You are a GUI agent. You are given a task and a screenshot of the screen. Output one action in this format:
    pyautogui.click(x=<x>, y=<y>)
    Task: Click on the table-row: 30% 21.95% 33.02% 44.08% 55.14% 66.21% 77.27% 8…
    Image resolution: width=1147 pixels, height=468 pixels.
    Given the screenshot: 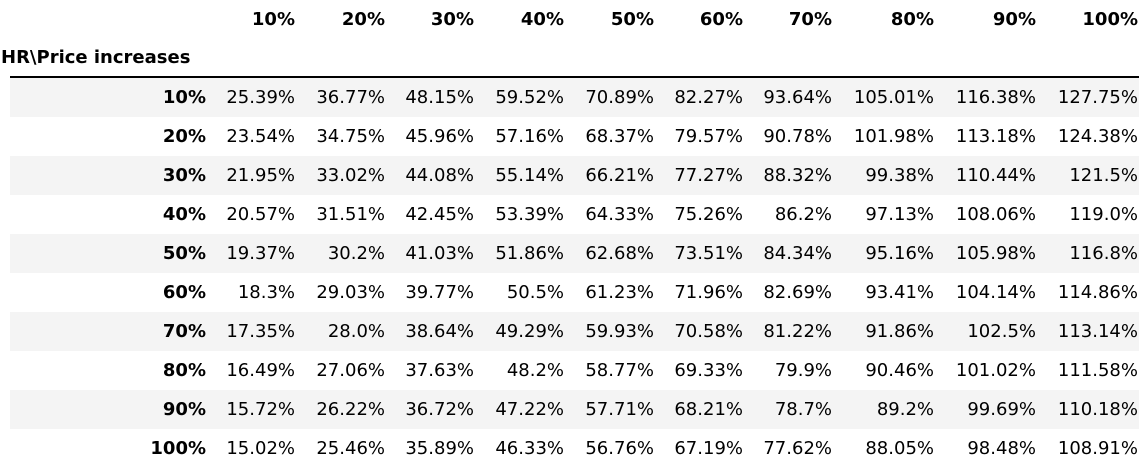 What is the action you would take?
    pyautogui.click(x=573, y=175)
    